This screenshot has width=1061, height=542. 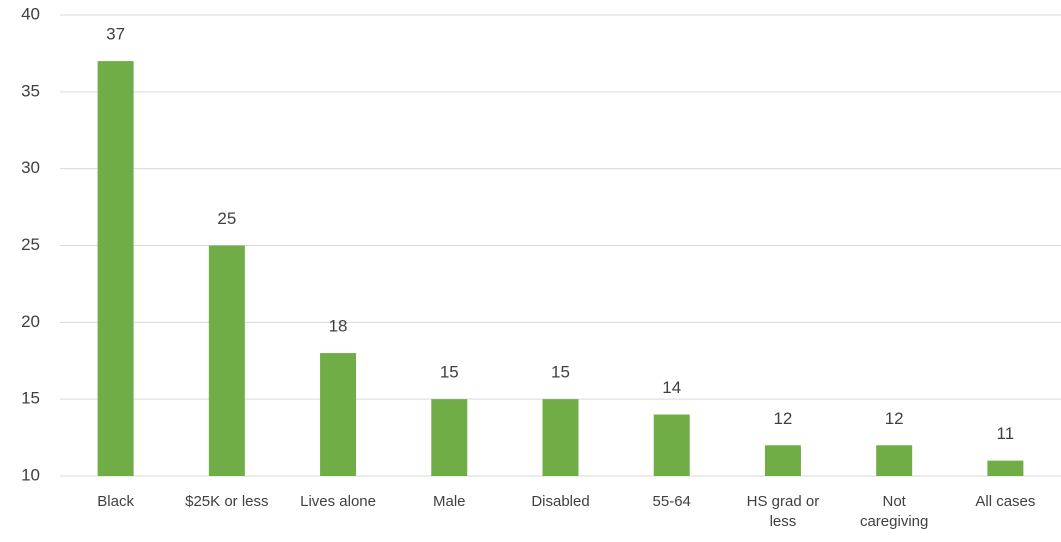 I want to click on data-label: 25, so click(x=226, y=218).